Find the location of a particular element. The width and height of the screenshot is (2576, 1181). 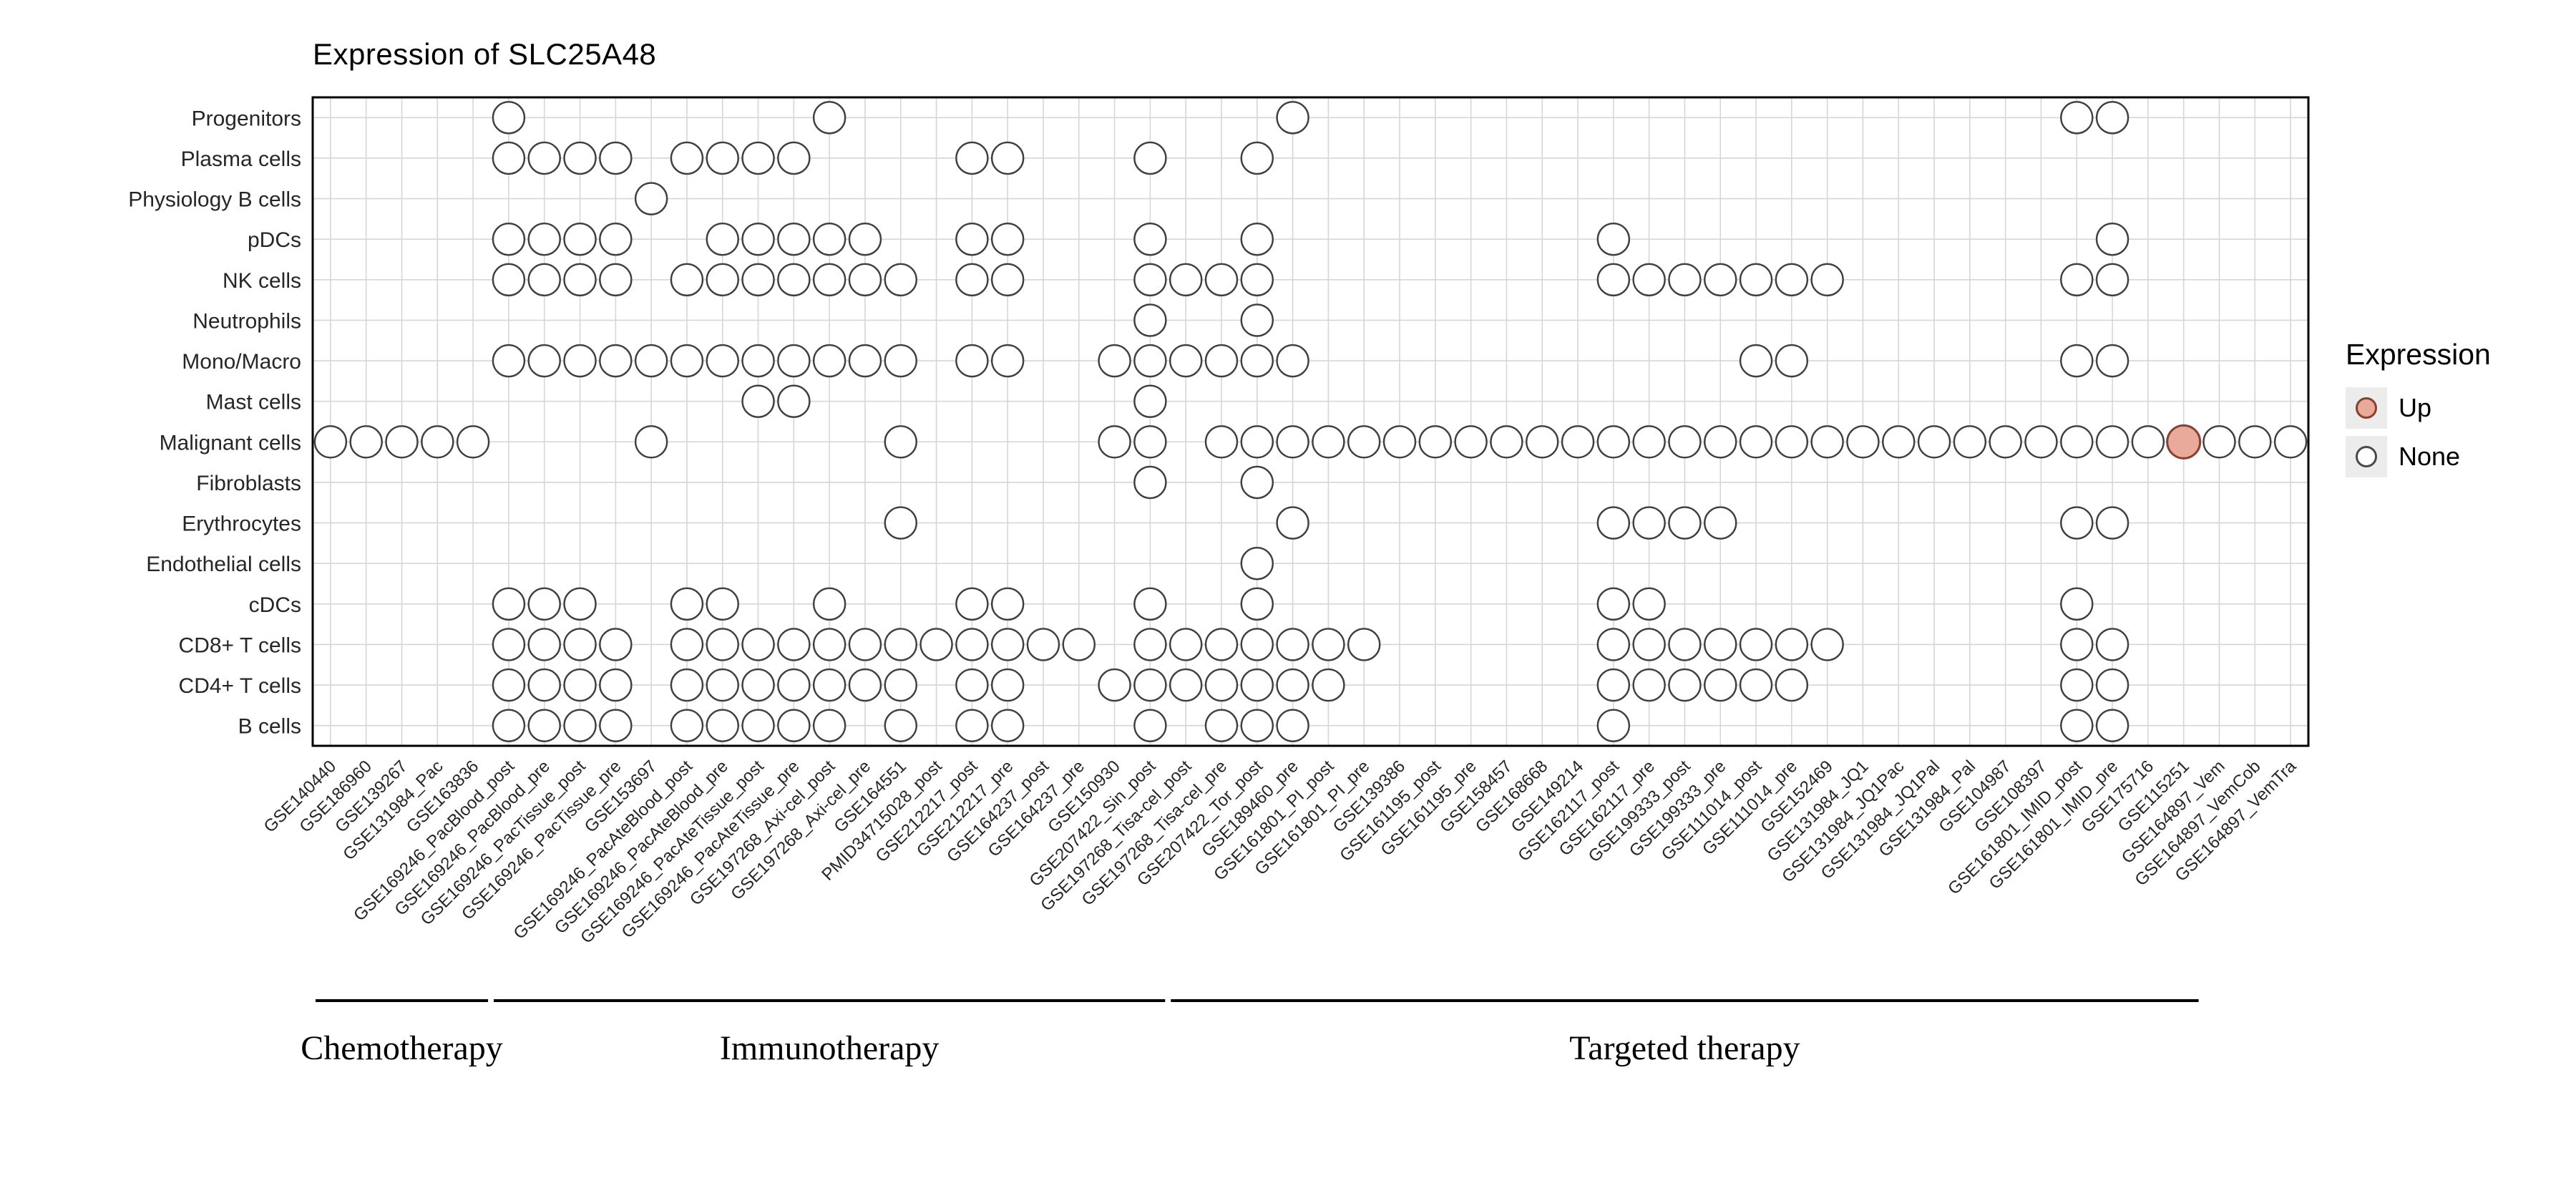

y-axis-label: Plasma cells is located at coordinates (241, 159).